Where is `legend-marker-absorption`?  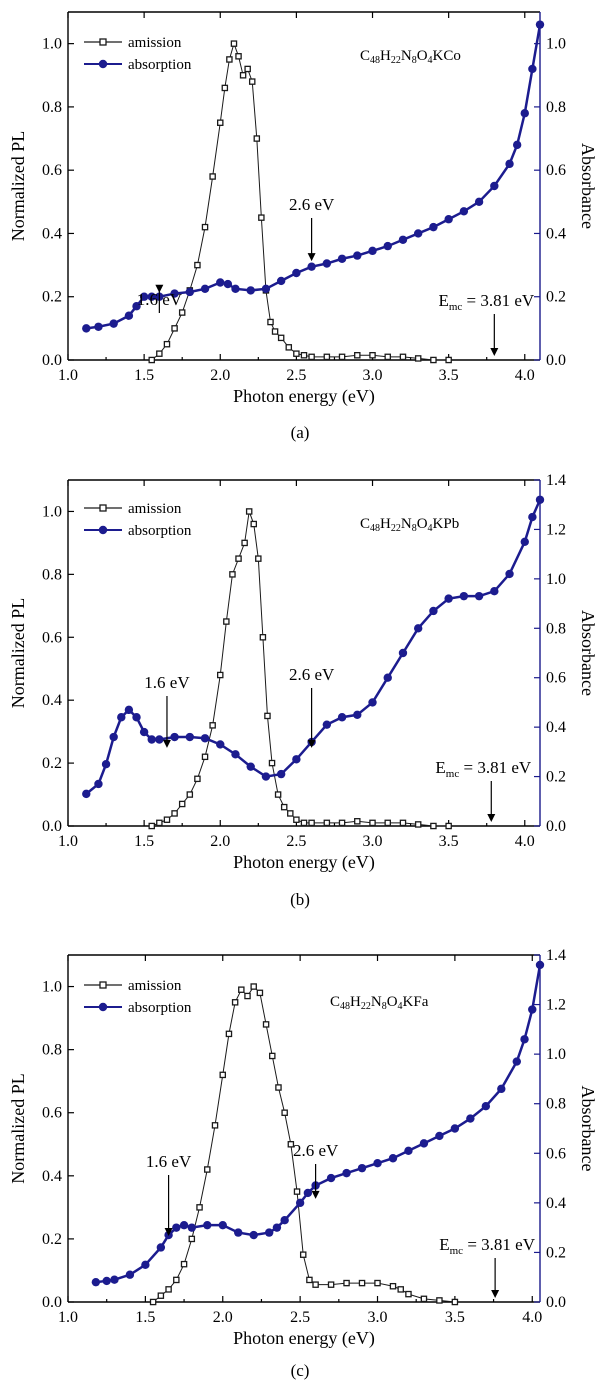
legend-marker-absorption is located at coordinates (103, 530).